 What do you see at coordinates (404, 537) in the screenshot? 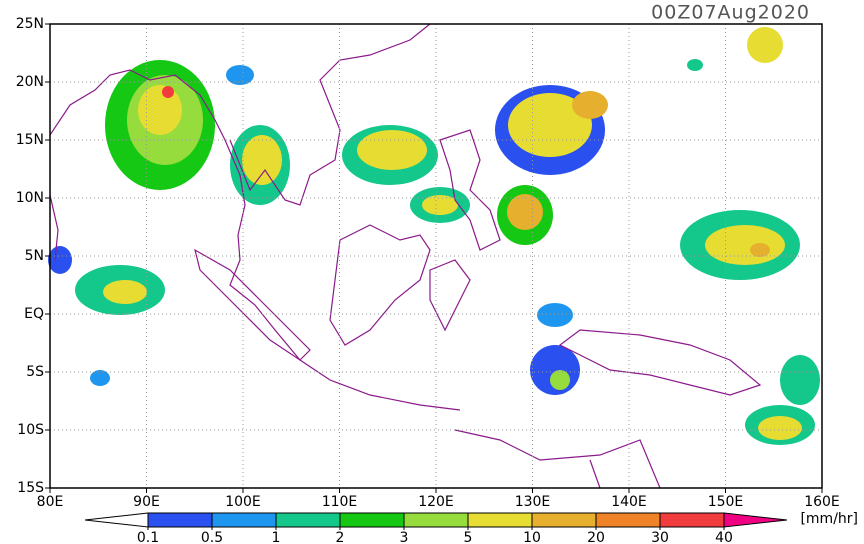
I see `colorbar-label: 3` at bounding box center [404, 537].